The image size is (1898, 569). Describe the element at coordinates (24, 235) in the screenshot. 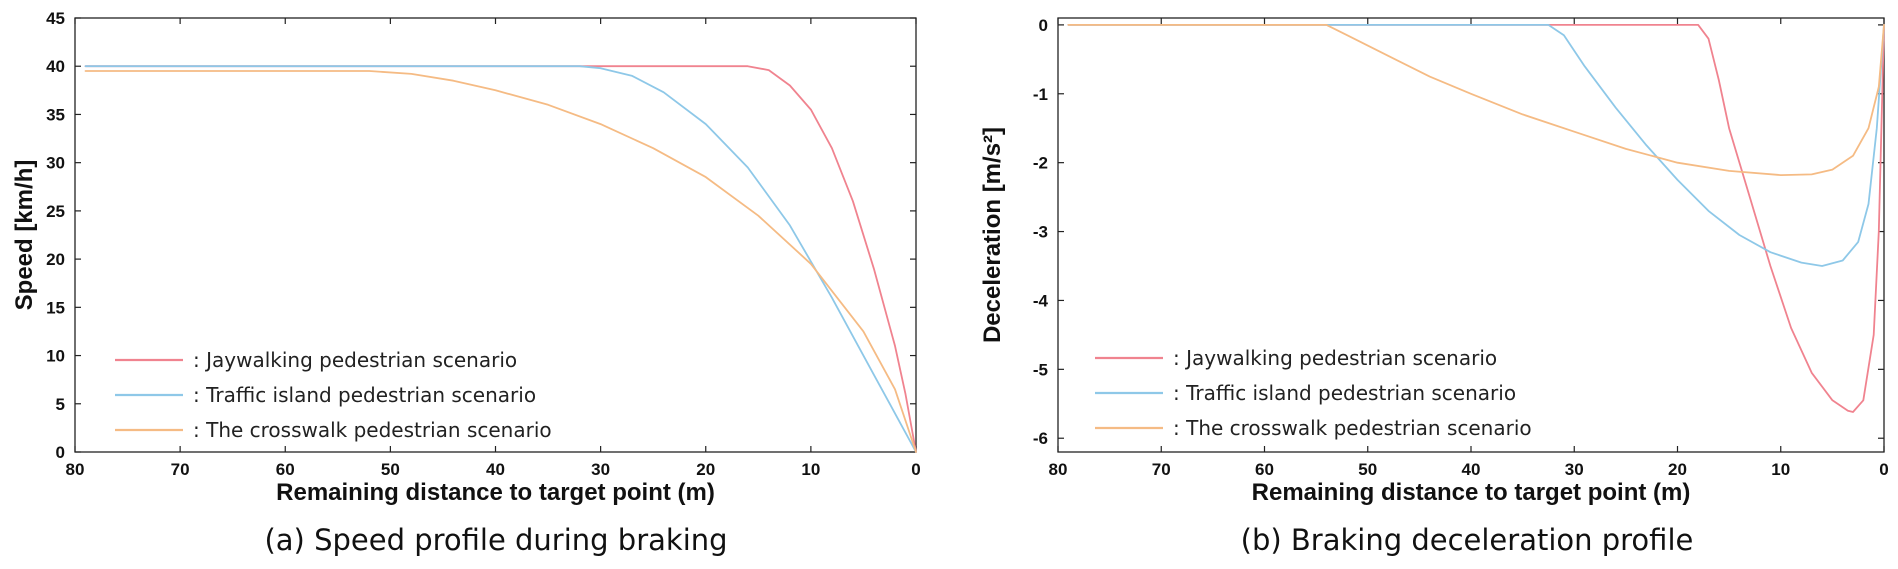

I see `y-axis-title: Speed [km/h]` at that location.